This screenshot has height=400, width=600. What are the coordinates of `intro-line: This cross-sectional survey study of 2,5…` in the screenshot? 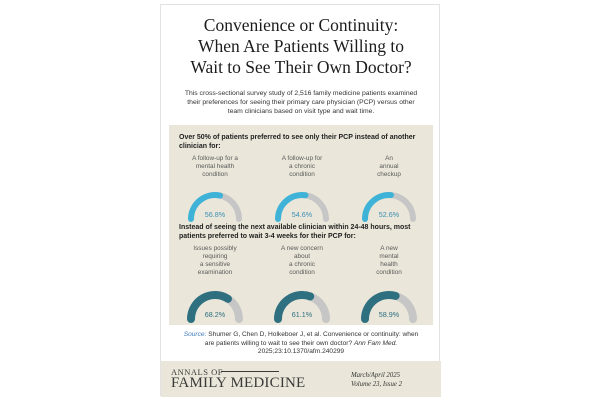 It's located at (301, 93).